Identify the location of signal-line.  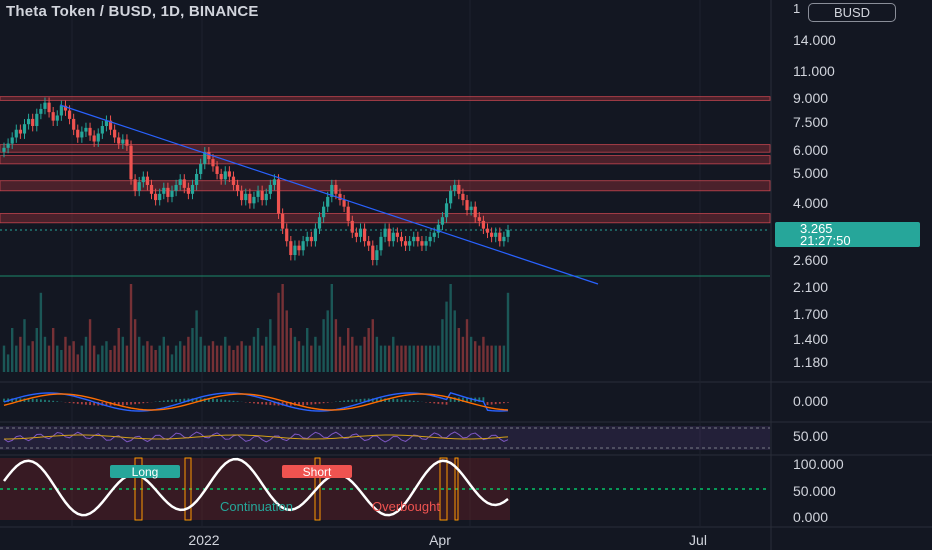
(256, 402).